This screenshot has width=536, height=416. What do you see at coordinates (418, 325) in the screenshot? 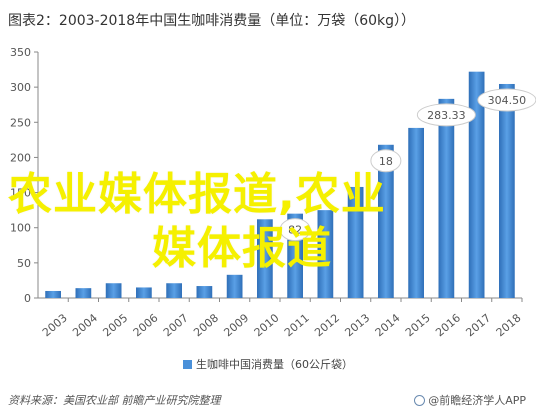
I see `x-tick-label: 2015` at bounding box center [418, 325].